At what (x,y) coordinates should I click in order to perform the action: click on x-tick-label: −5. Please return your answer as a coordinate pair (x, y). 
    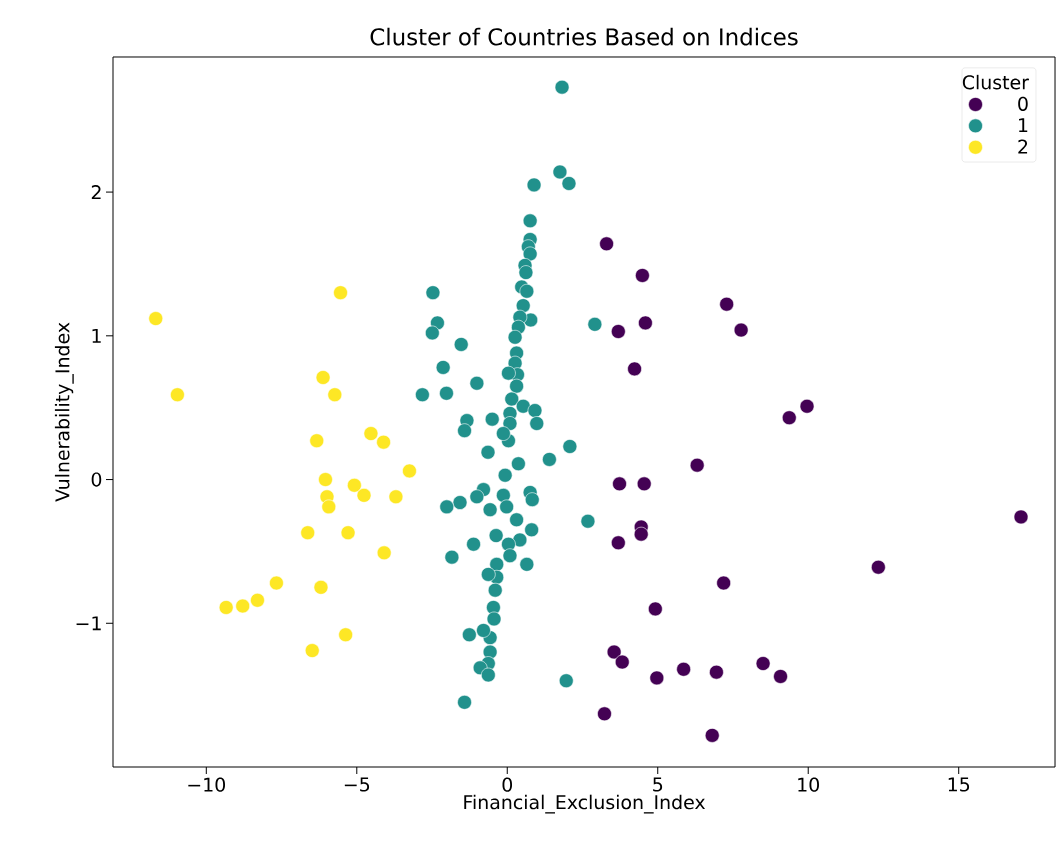
    Looking at the image, I should click on (357, 784).